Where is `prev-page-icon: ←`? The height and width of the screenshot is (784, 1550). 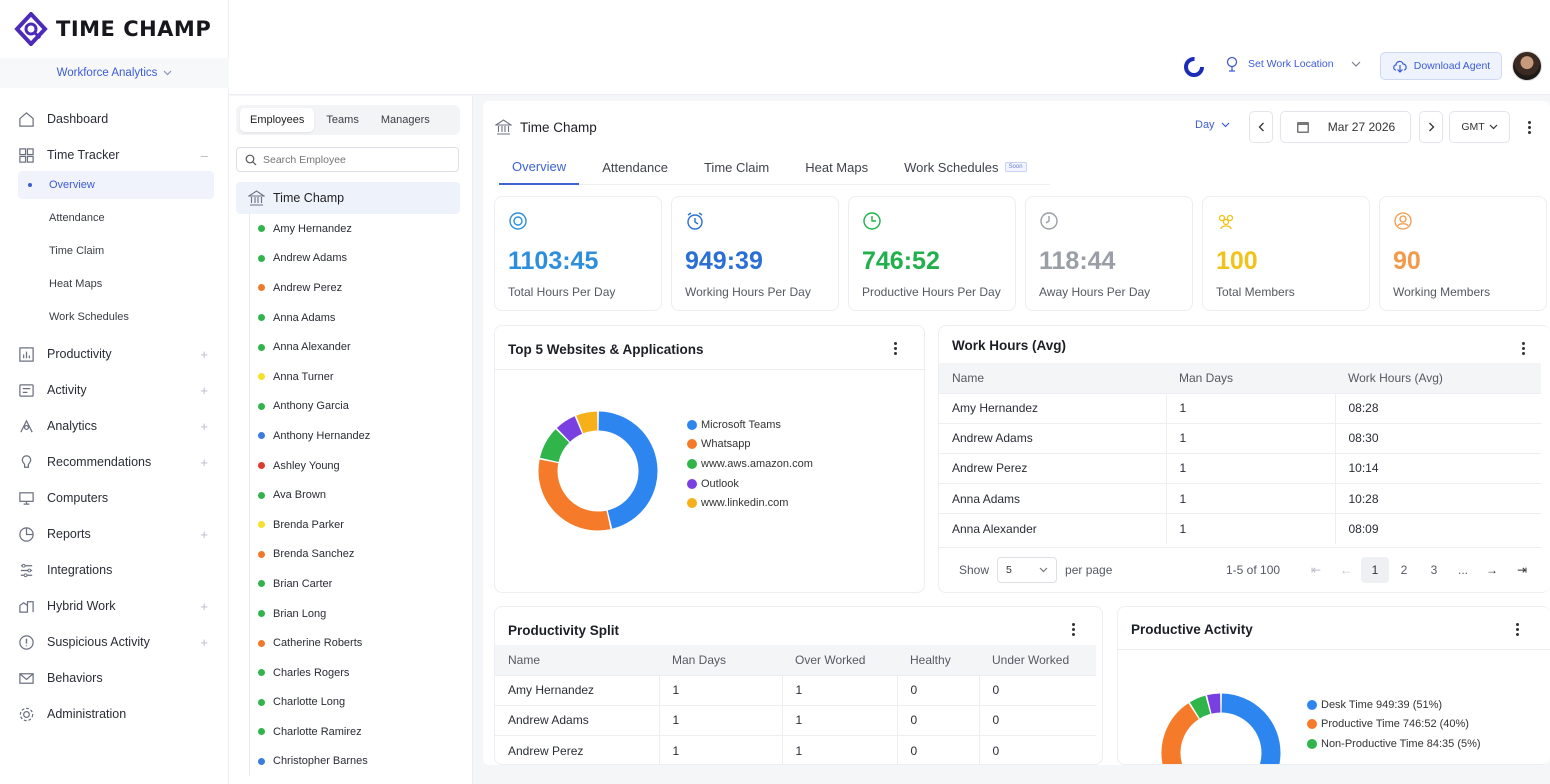
prev-page-icon: ← is located at coordinates (1346, 570).